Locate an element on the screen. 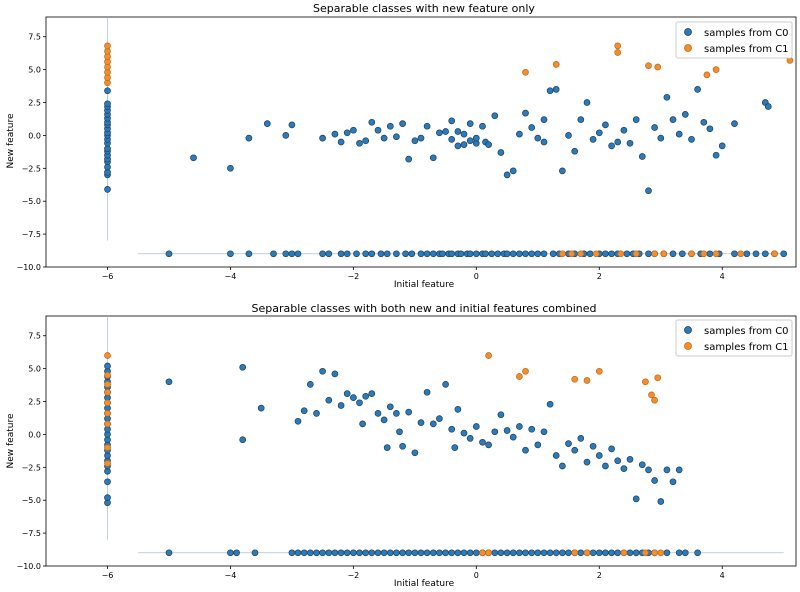 Image resolution: width=800 pixels, height=592 pixels. top-x-tick-label: −2 is located at coordinates (353, 276).